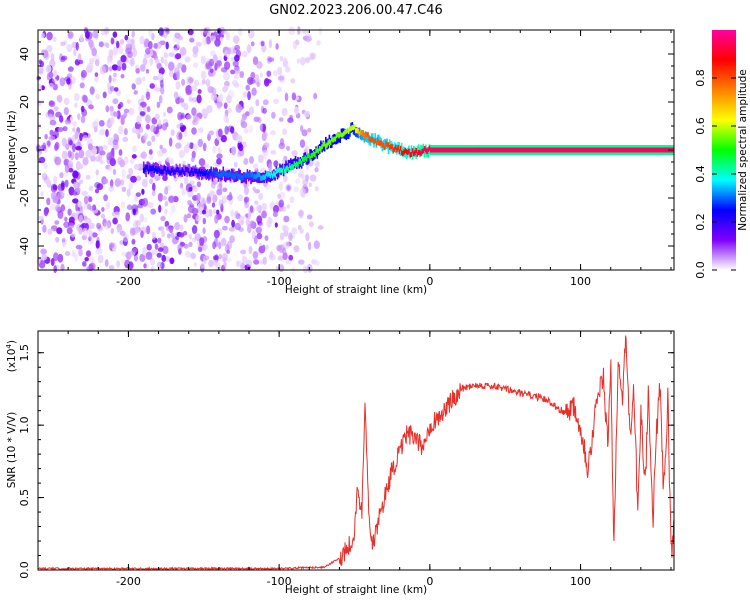 This screenshot has width=750, height=600. Describe the element at coordinates (128, 581) in the screenshot. I see `x-tick-label: -200` at that location.